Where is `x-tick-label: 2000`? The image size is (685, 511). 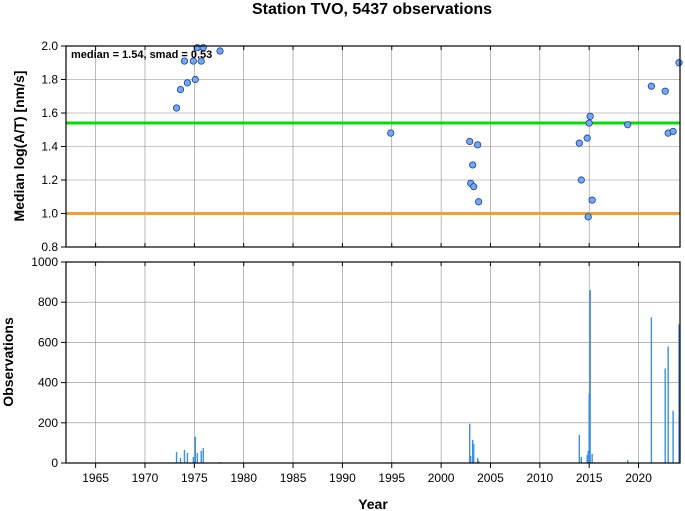
x-tick-label: 2000 is located at coordinates (441, 478).